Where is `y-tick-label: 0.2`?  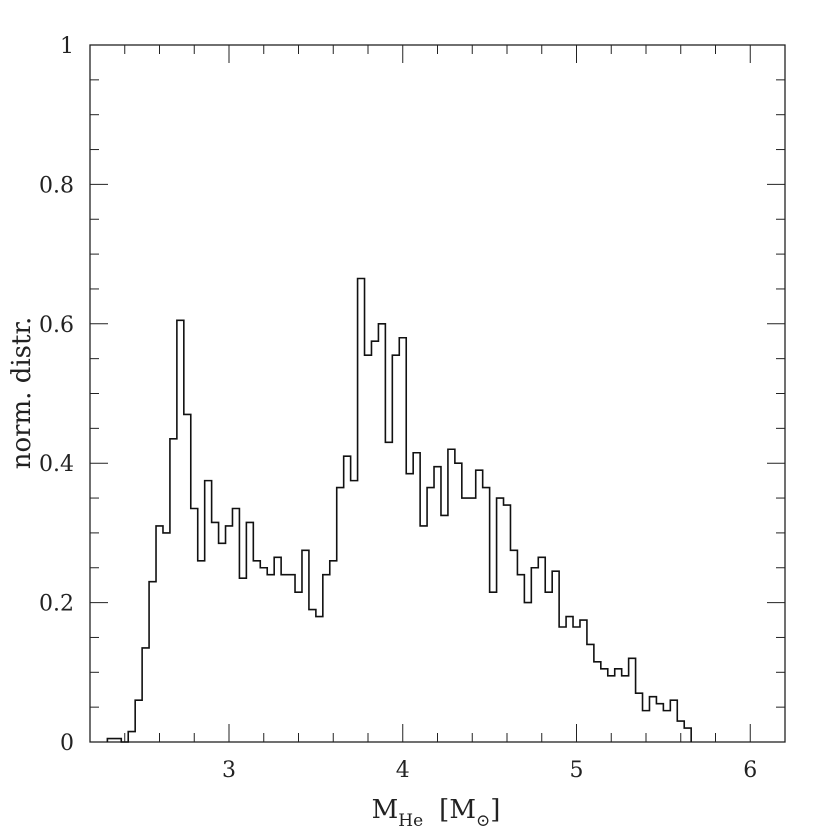 y-tick-label: 0.2 is located at coordinates (56, 604).